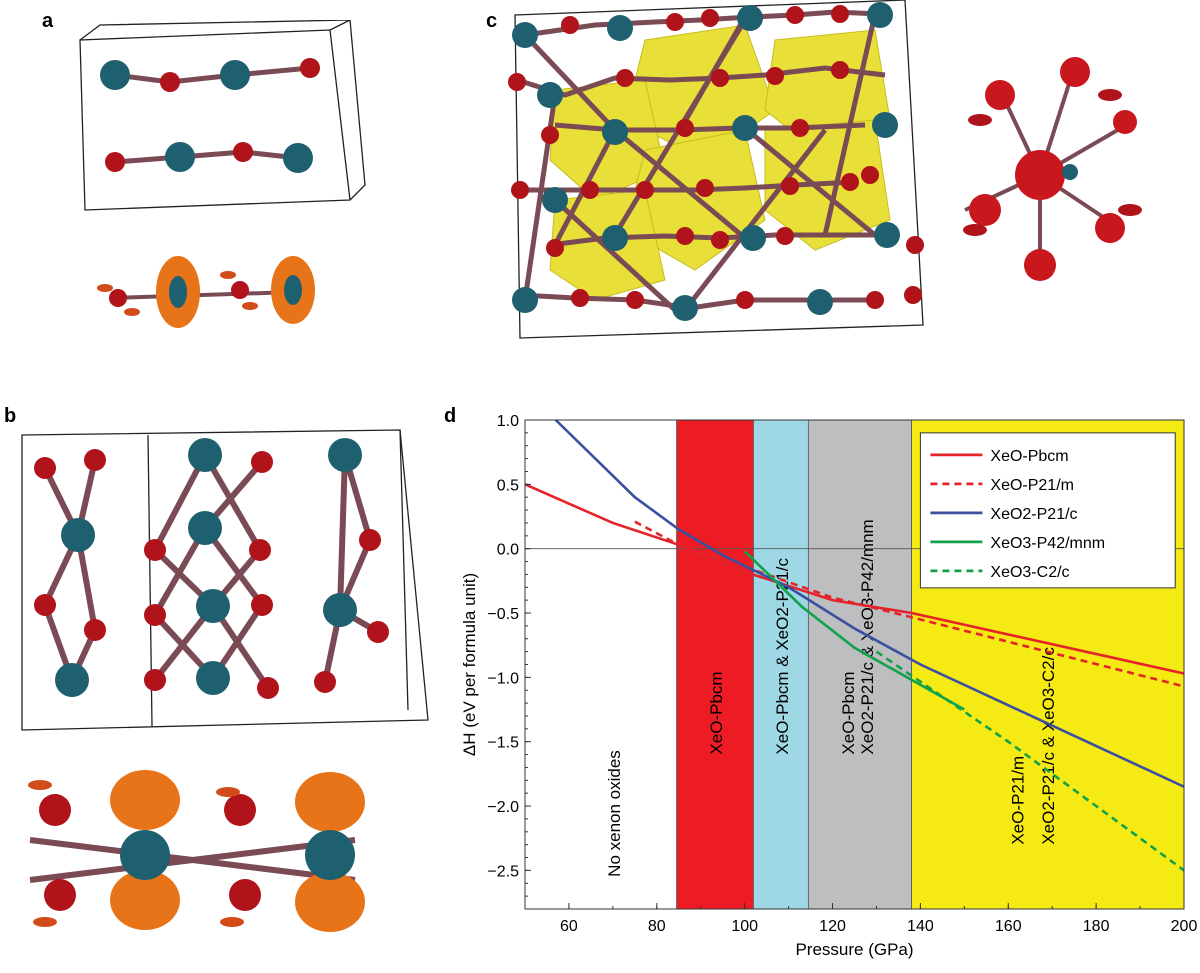 This screenshot has width=1200, height=973. Describe the element at coordinates (1029, 456) in the screenshot. I see `legend-label: XeO-Pbcm` at that location.